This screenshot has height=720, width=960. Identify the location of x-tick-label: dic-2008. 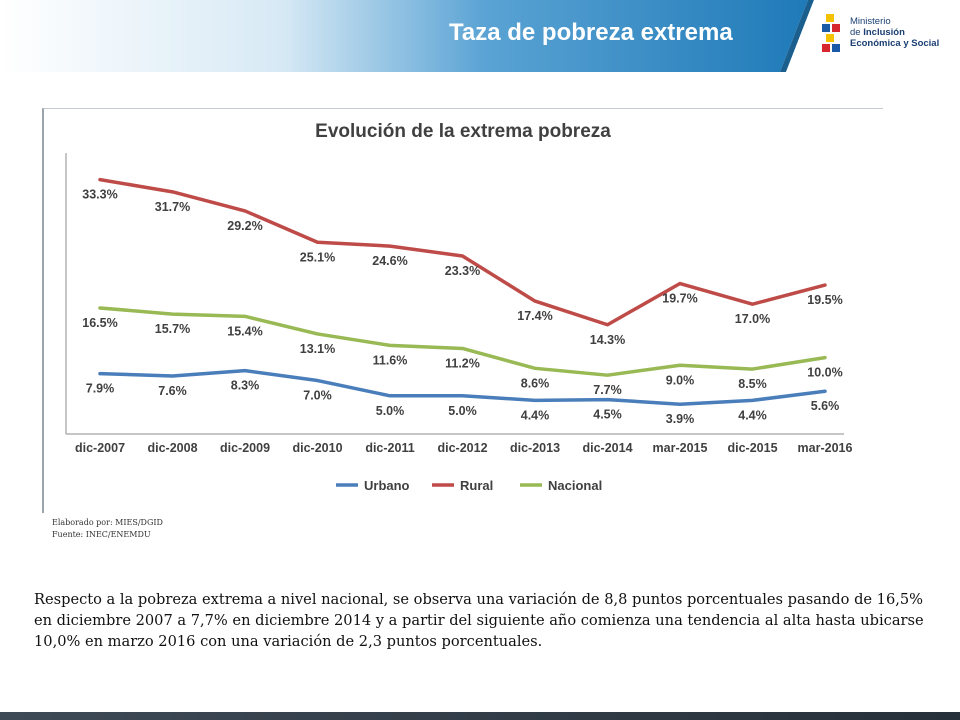
(172, 448).